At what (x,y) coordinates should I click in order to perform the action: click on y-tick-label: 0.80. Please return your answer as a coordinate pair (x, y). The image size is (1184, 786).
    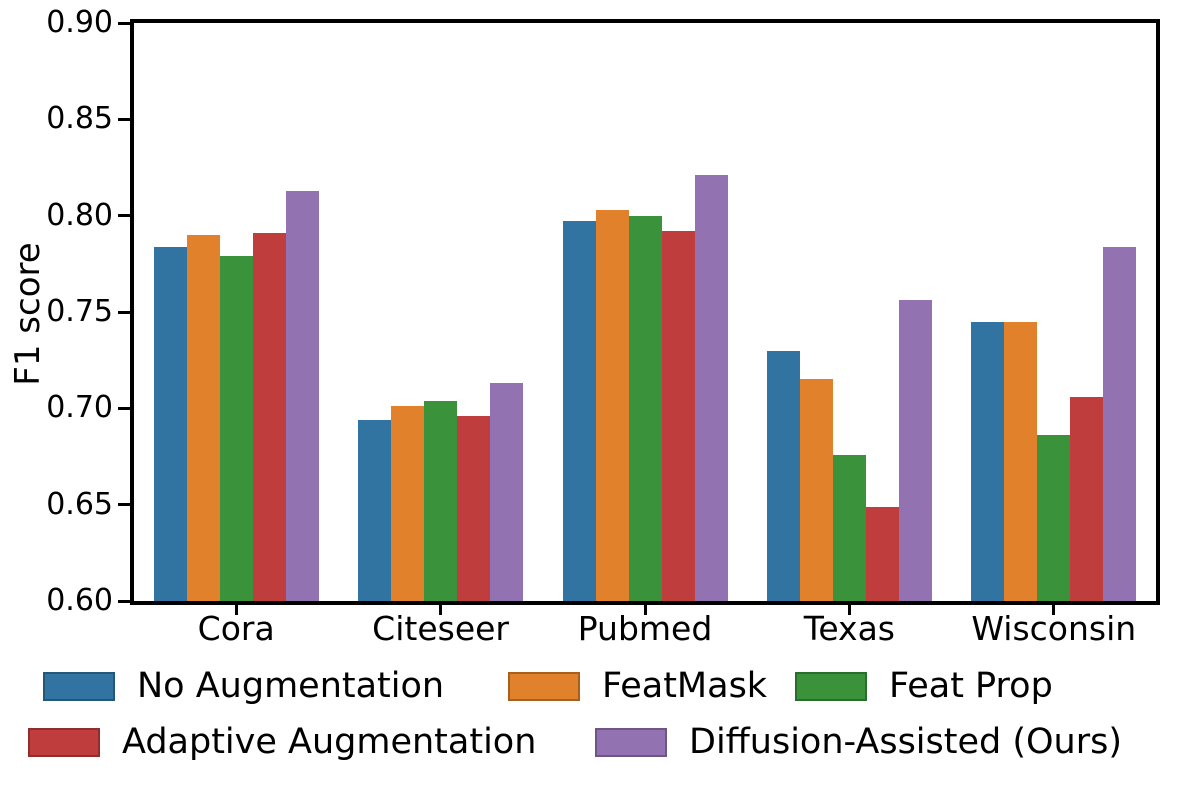
    Looking at the image, I should click on (79, 215).